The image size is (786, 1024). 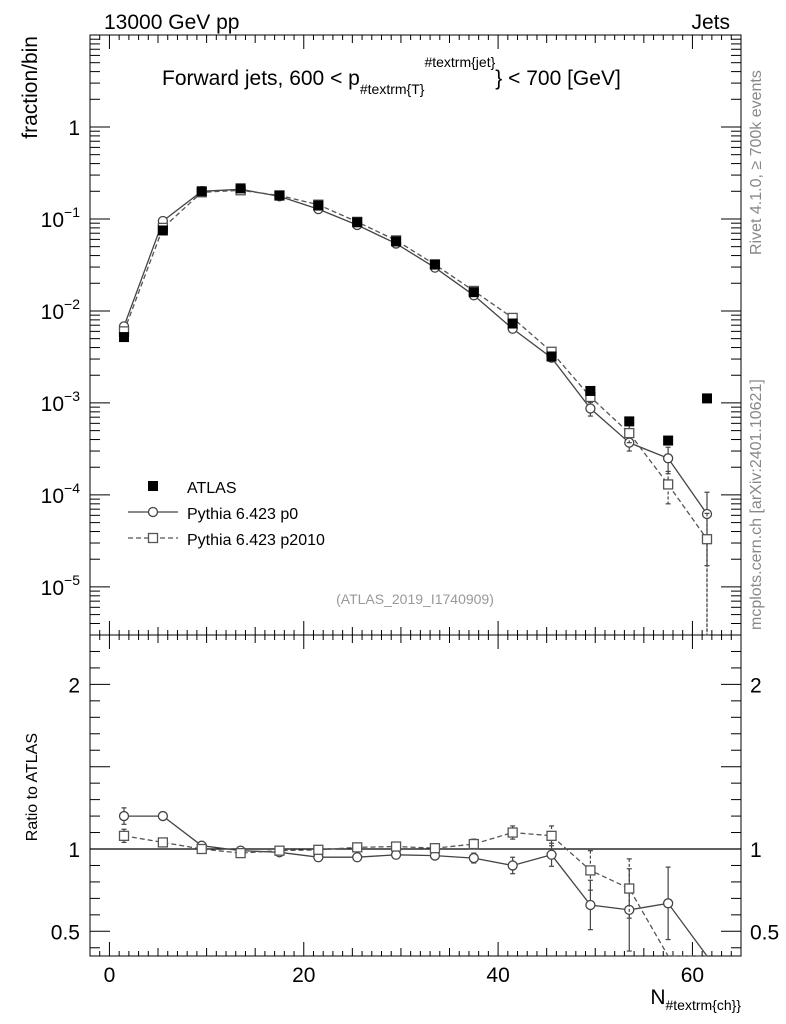 I want to click on x-tick-label: 20, so click(x=303, y=975).